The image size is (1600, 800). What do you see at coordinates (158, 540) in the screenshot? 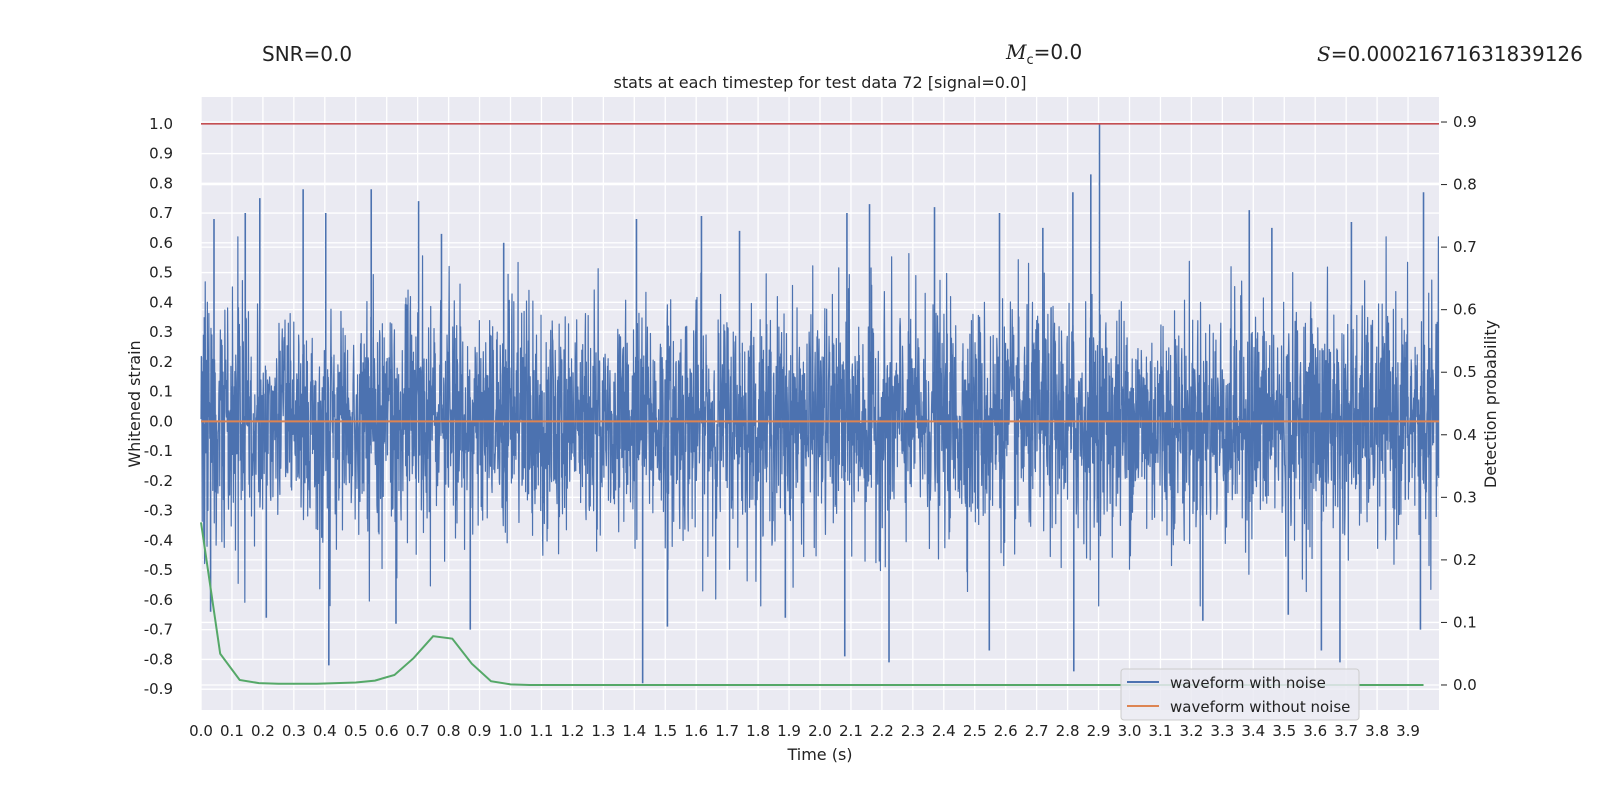
I see `y-tick-label: -0.4` at bounding box center [158, 540].